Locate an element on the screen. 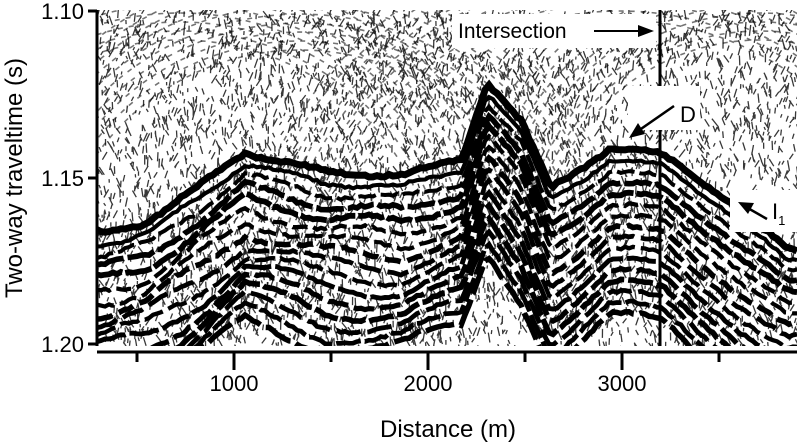 Image resolution: width=800 pixels, height=446 pixels. intersection-arrowhead is located at coordinates (646, 31).